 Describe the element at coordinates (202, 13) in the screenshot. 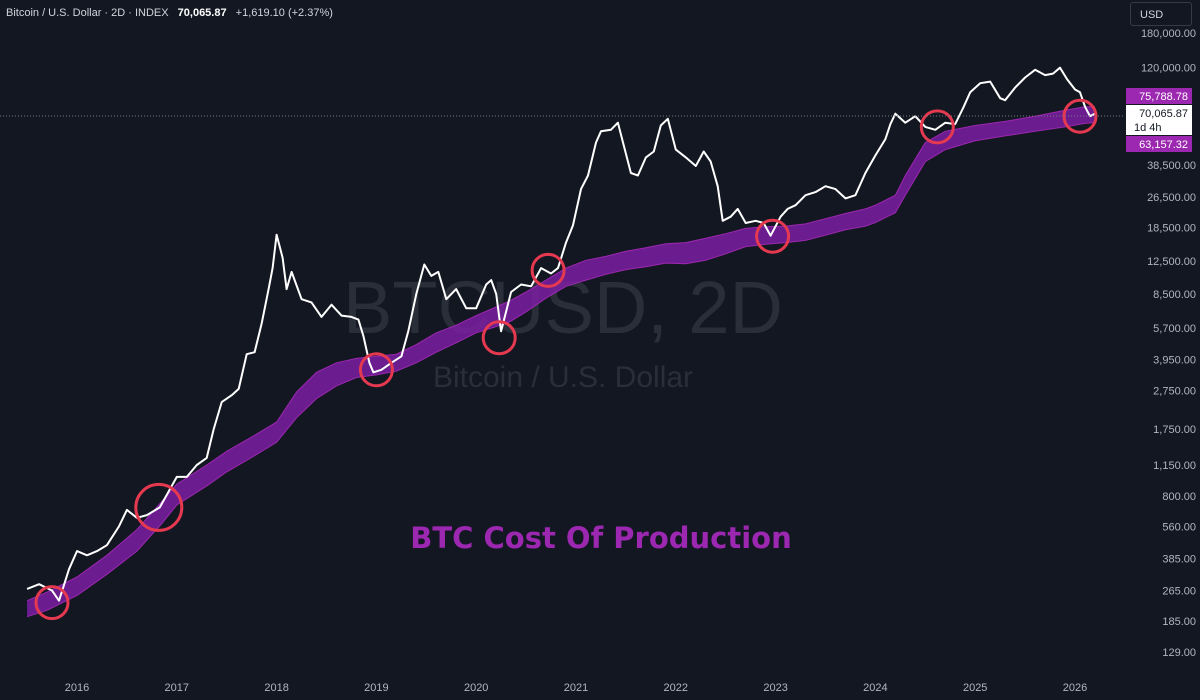

I see `last-price-header: 70,065.87` at that location.